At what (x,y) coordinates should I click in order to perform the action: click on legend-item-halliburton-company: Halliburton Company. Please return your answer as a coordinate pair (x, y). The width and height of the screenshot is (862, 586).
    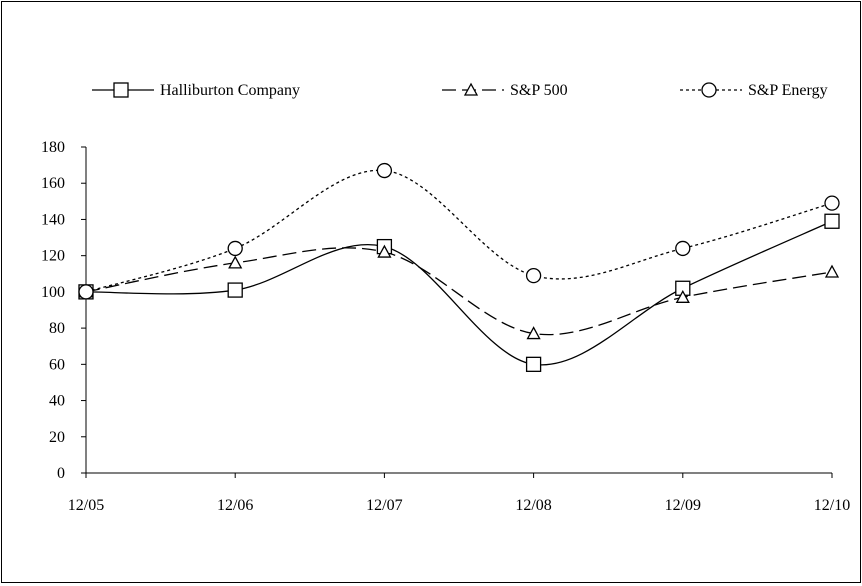
    Looking at the image, I should click on (196, 90).